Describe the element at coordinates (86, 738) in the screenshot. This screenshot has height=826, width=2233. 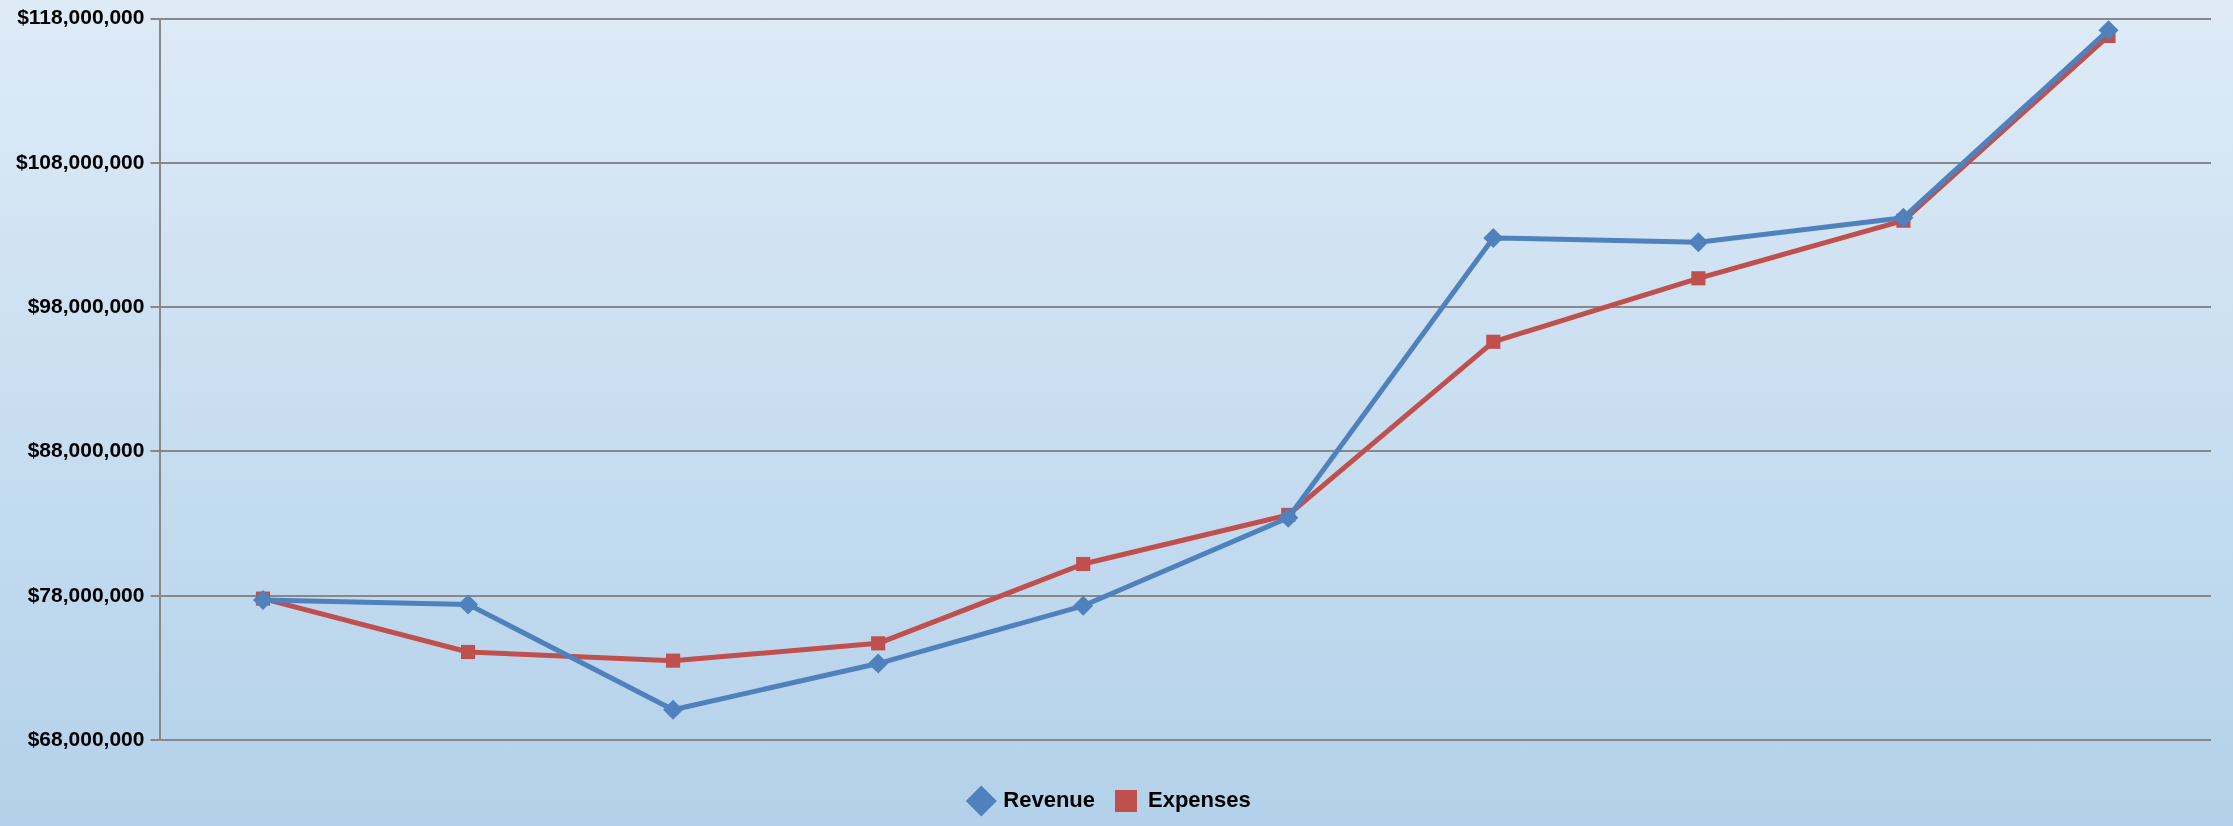
I see `y-tick-label: $68,000,000` at that location.